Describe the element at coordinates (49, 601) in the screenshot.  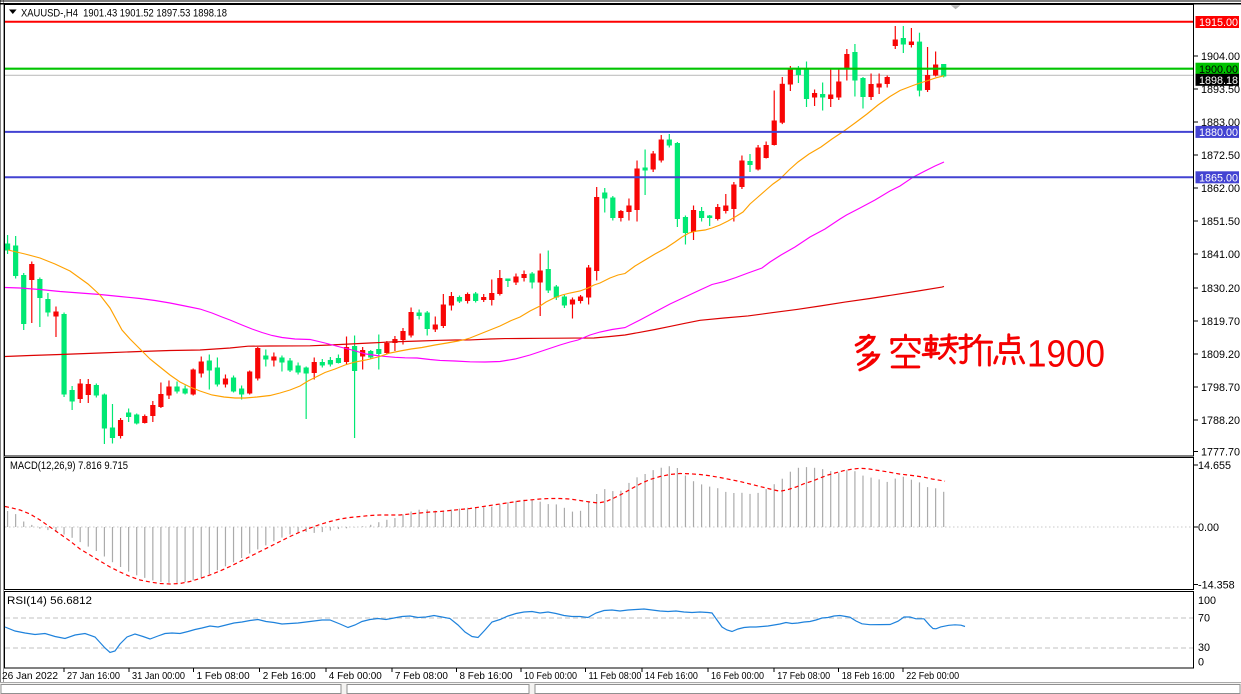
I see `svg-text: RSI(14) 56.6812` at that location.